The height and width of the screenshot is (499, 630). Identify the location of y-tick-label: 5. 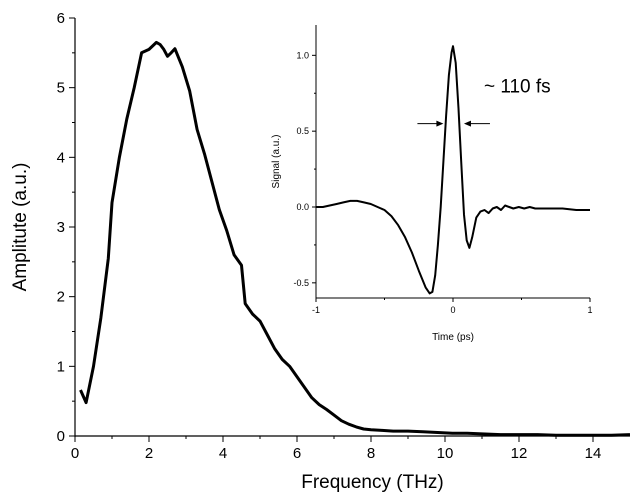
(61, 88).